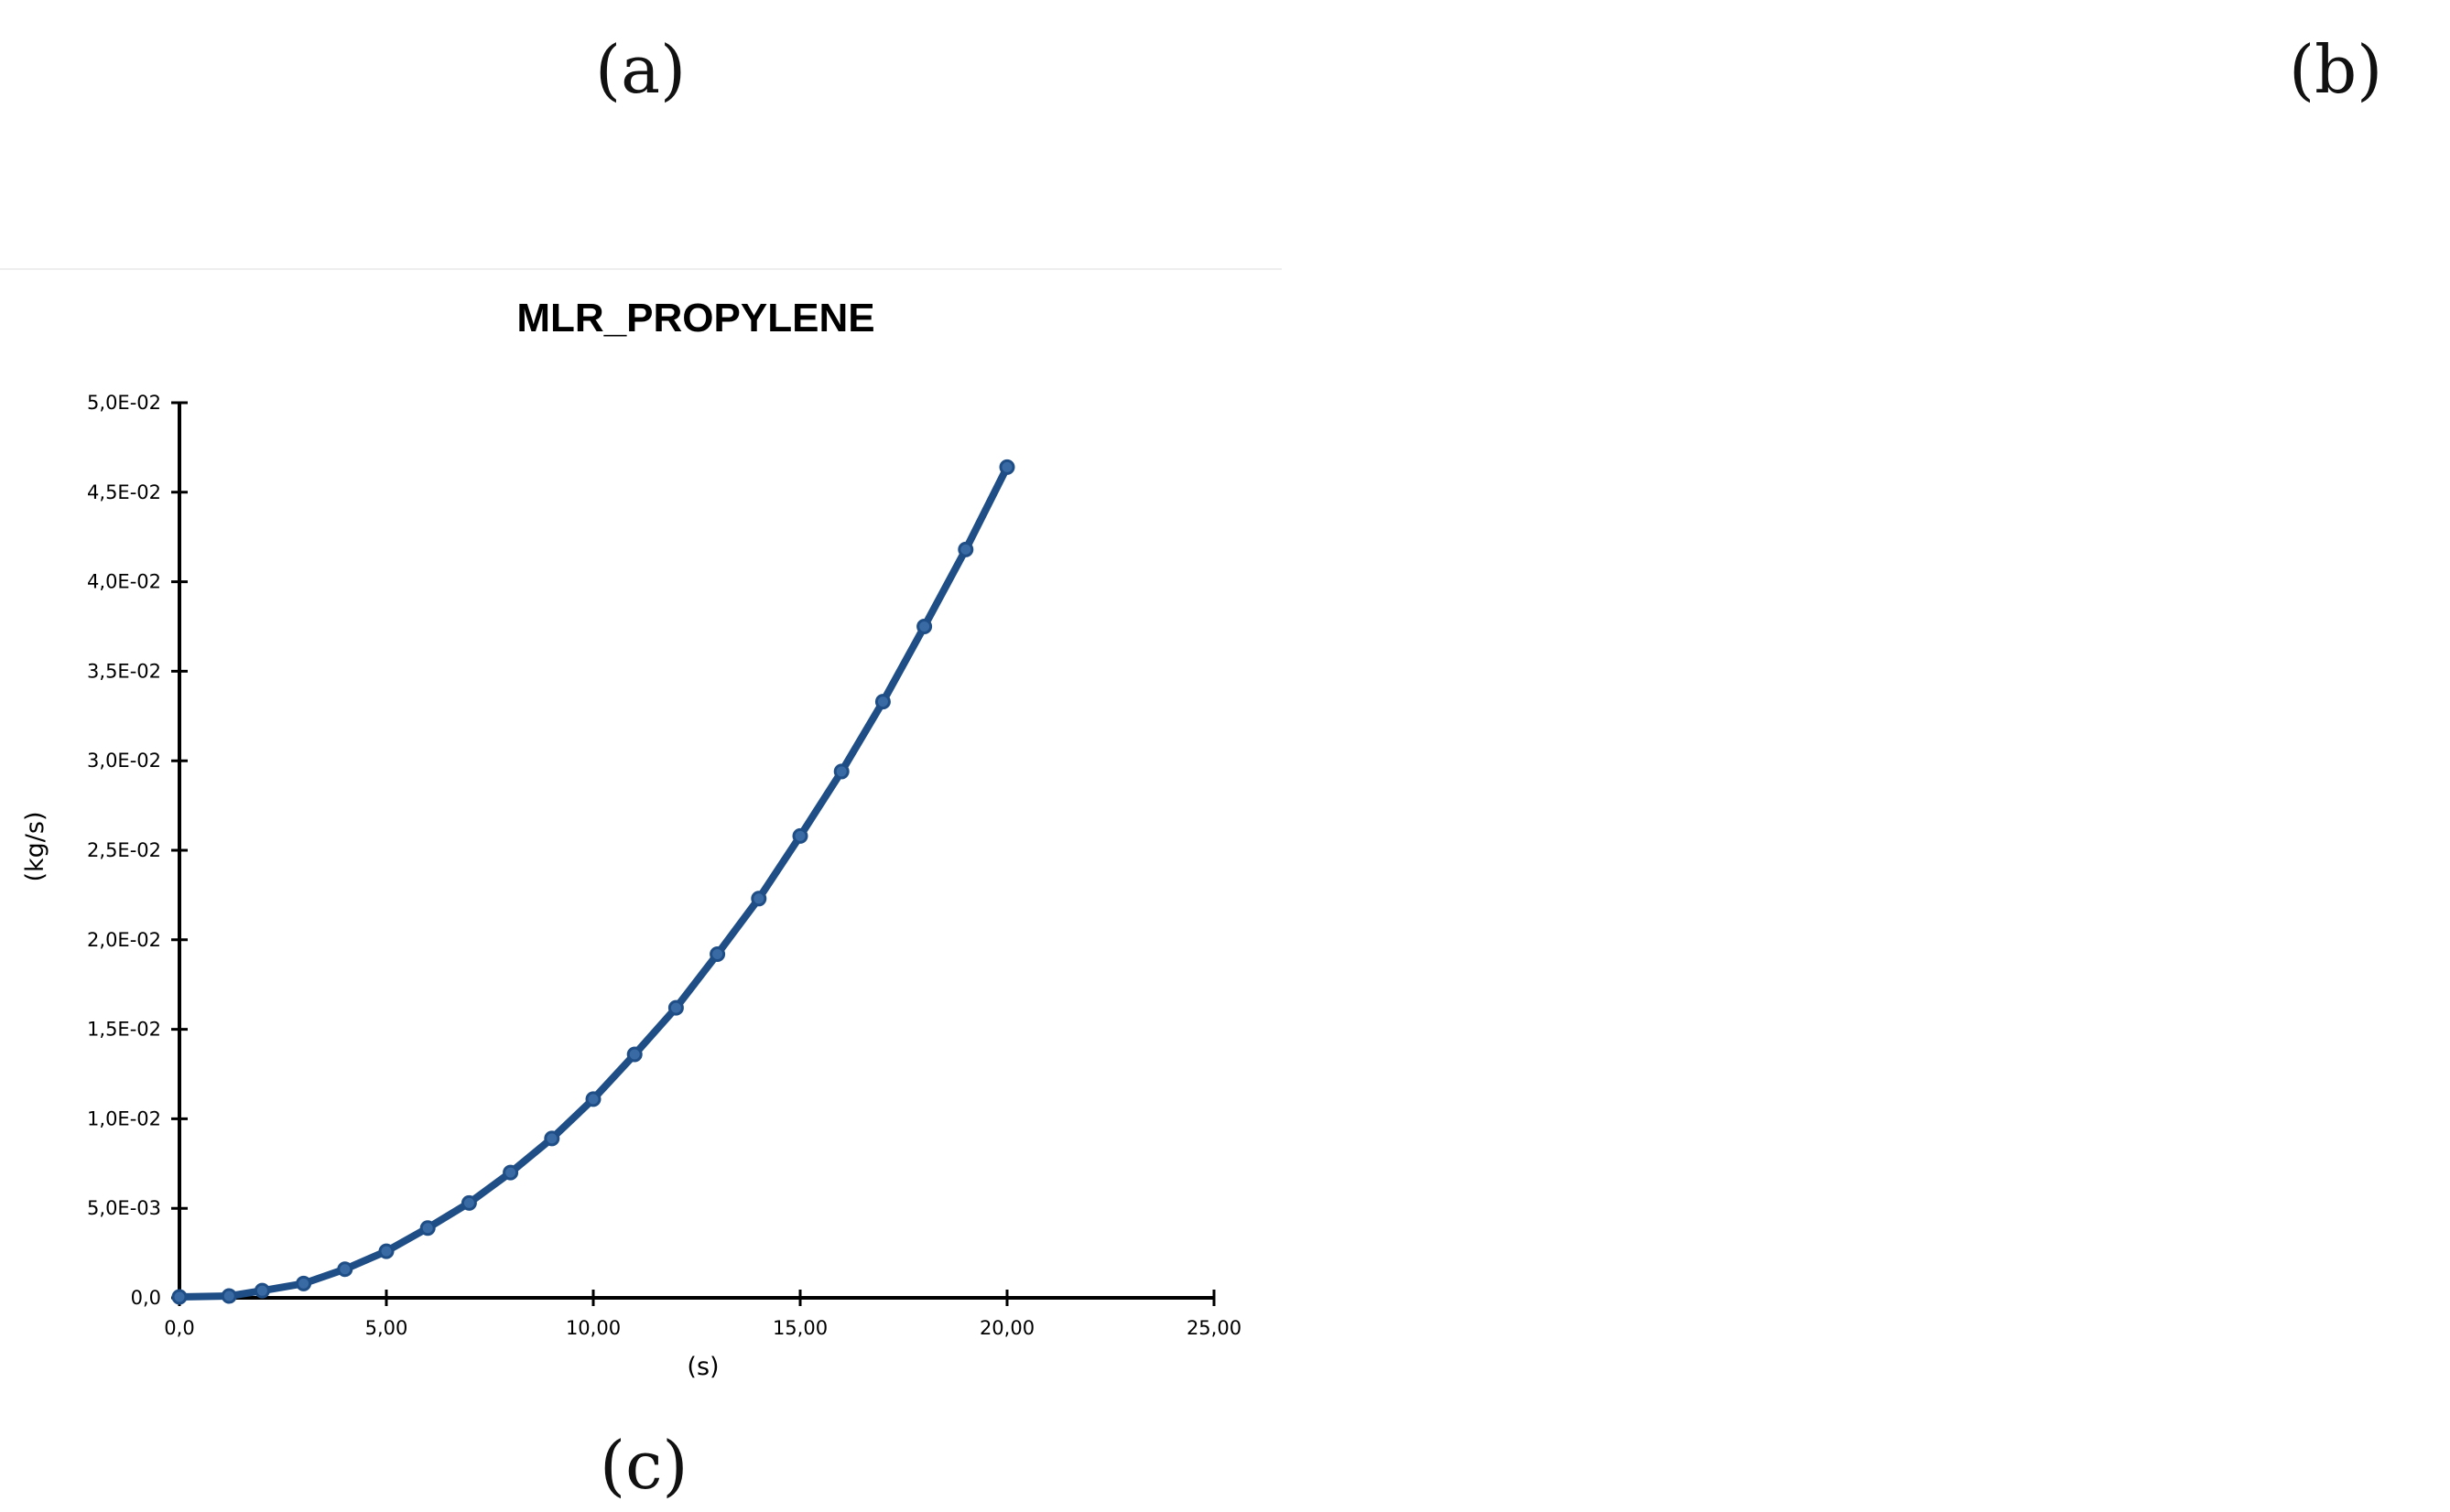  What do you see at coordinates (1007, 1328) in the screenshot?
I see `x-tick-label: 20,00` at bounding box center [1007, 1328].